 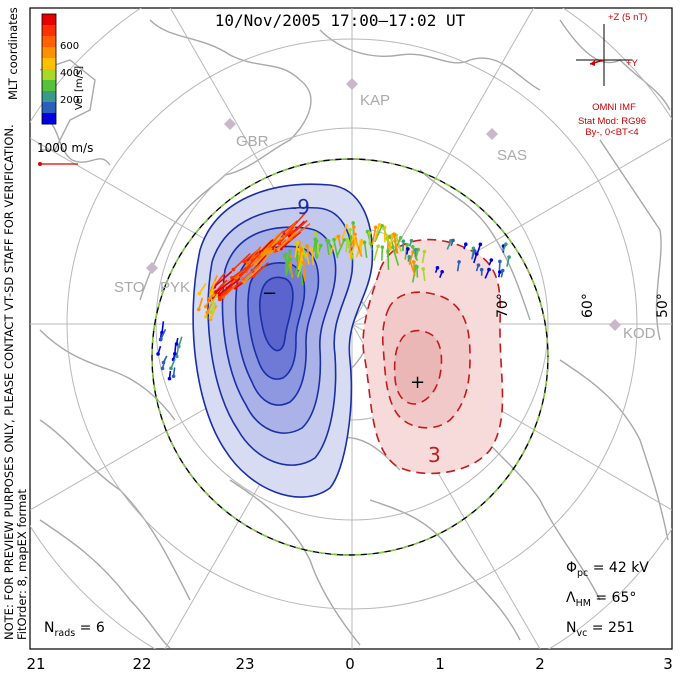 What do you see at coordinates (601, 599) in the screenshot?
I see `svg-text: ΛHM = 65°` at bounding box center [601, 599].